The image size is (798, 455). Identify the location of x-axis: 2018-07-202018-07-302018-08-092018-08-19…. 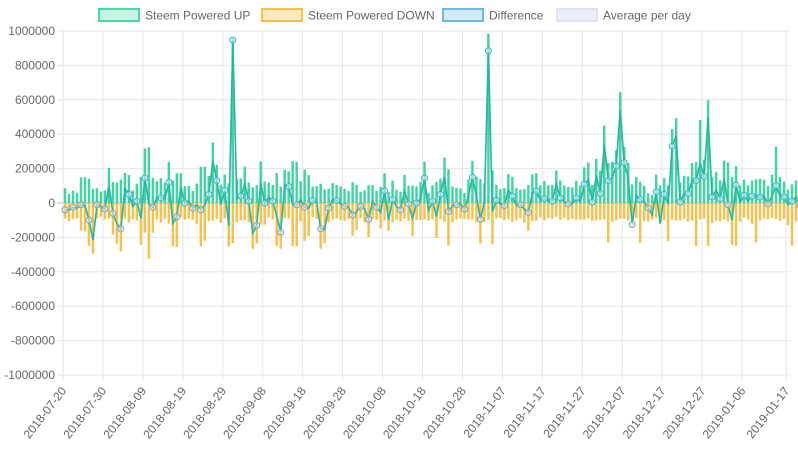
(407, 412).